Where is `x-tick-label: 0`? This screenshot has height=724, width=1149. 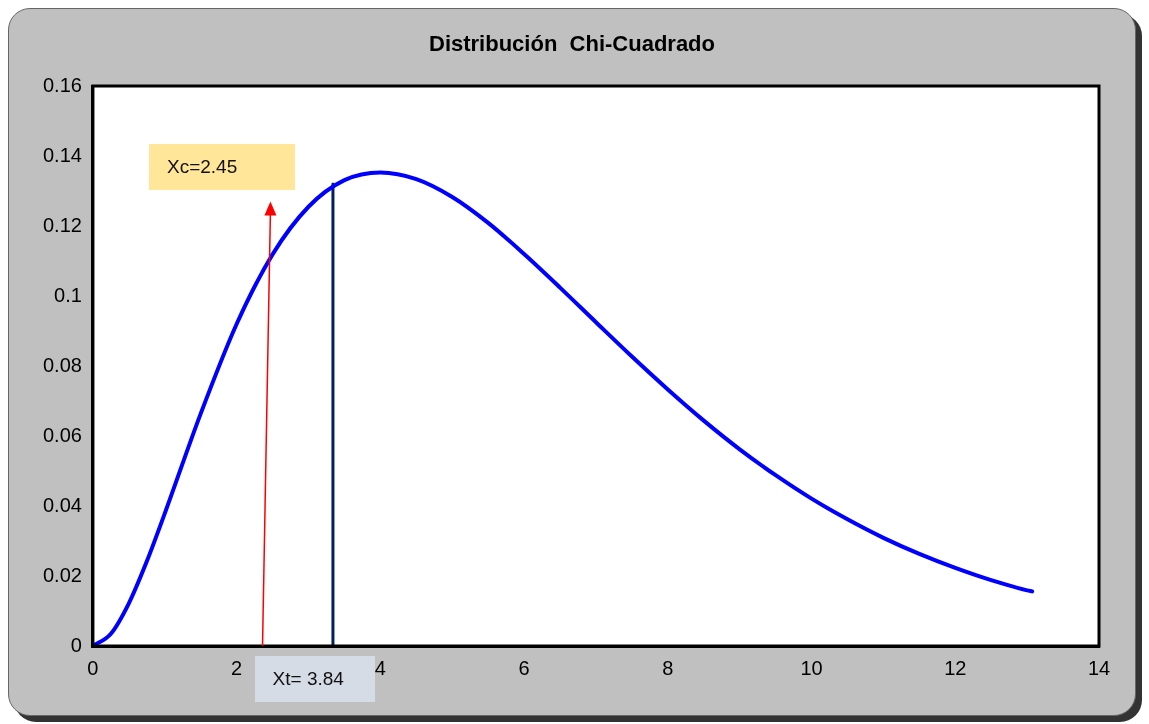 x-tick-label: 0 is located at coordinates (93, 667).